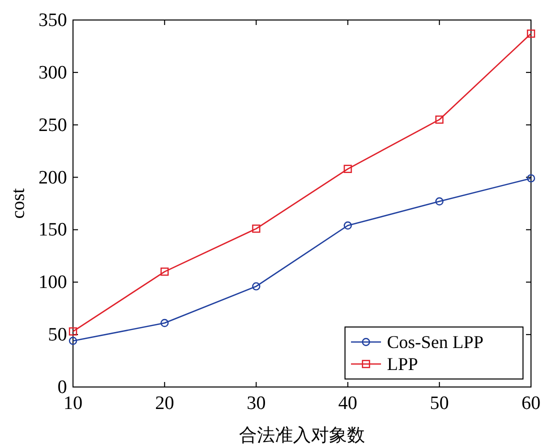 Image resolution: width=541 pixels, height=446 pixels. What do you see at coordinates (52, 230) in the screenshot?
I see `y-tick-label: 150` at bounding box center [52, 230].